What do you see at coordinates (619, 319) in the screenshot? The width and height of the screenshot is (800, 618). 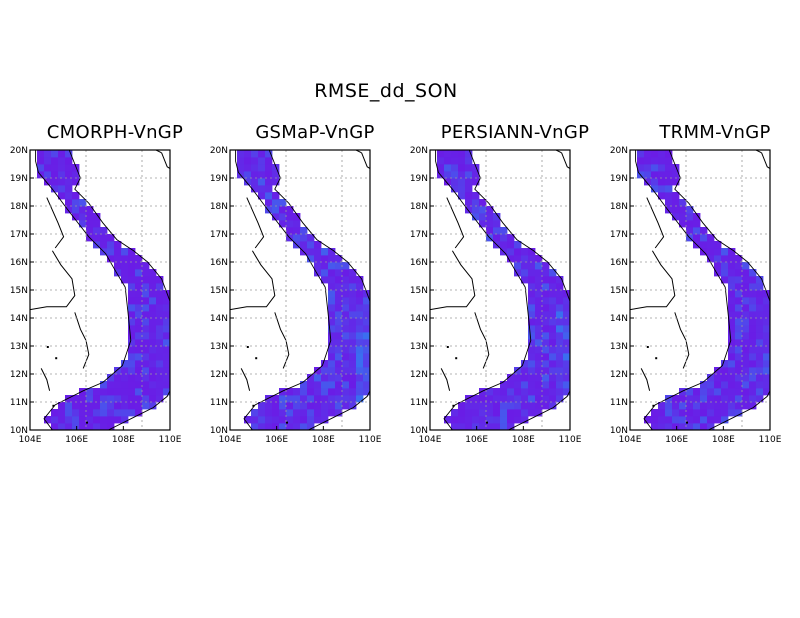 I see `lat-tick-label: 14N` at bounding box center [619, 319].